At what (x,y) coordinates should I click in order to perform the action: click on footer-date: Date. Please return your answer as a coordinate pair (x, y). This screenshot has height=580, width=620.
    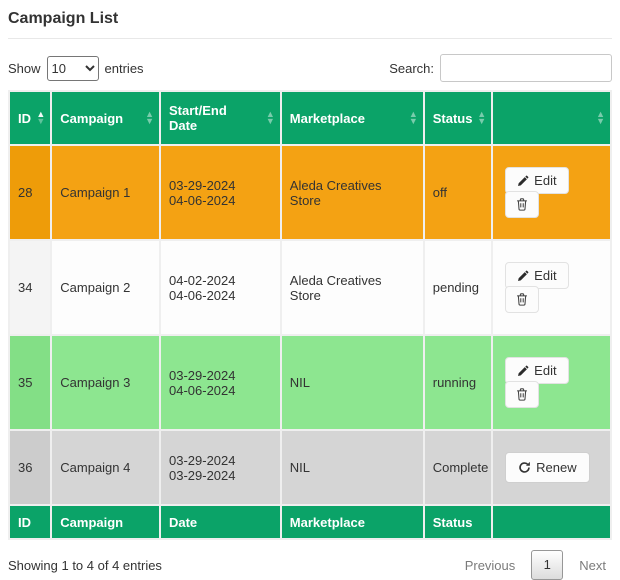
    Looking at the image, I should click on (220, 522).